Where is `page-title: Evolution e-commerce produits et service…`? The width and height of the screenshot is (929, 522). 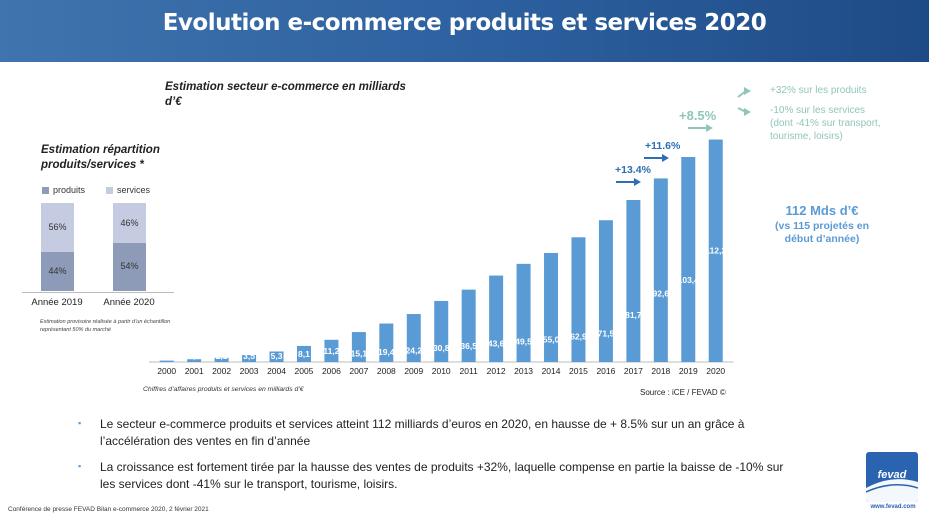
page-title: Evolution e-commerce produits et service… is located at coordinates (464, 23).